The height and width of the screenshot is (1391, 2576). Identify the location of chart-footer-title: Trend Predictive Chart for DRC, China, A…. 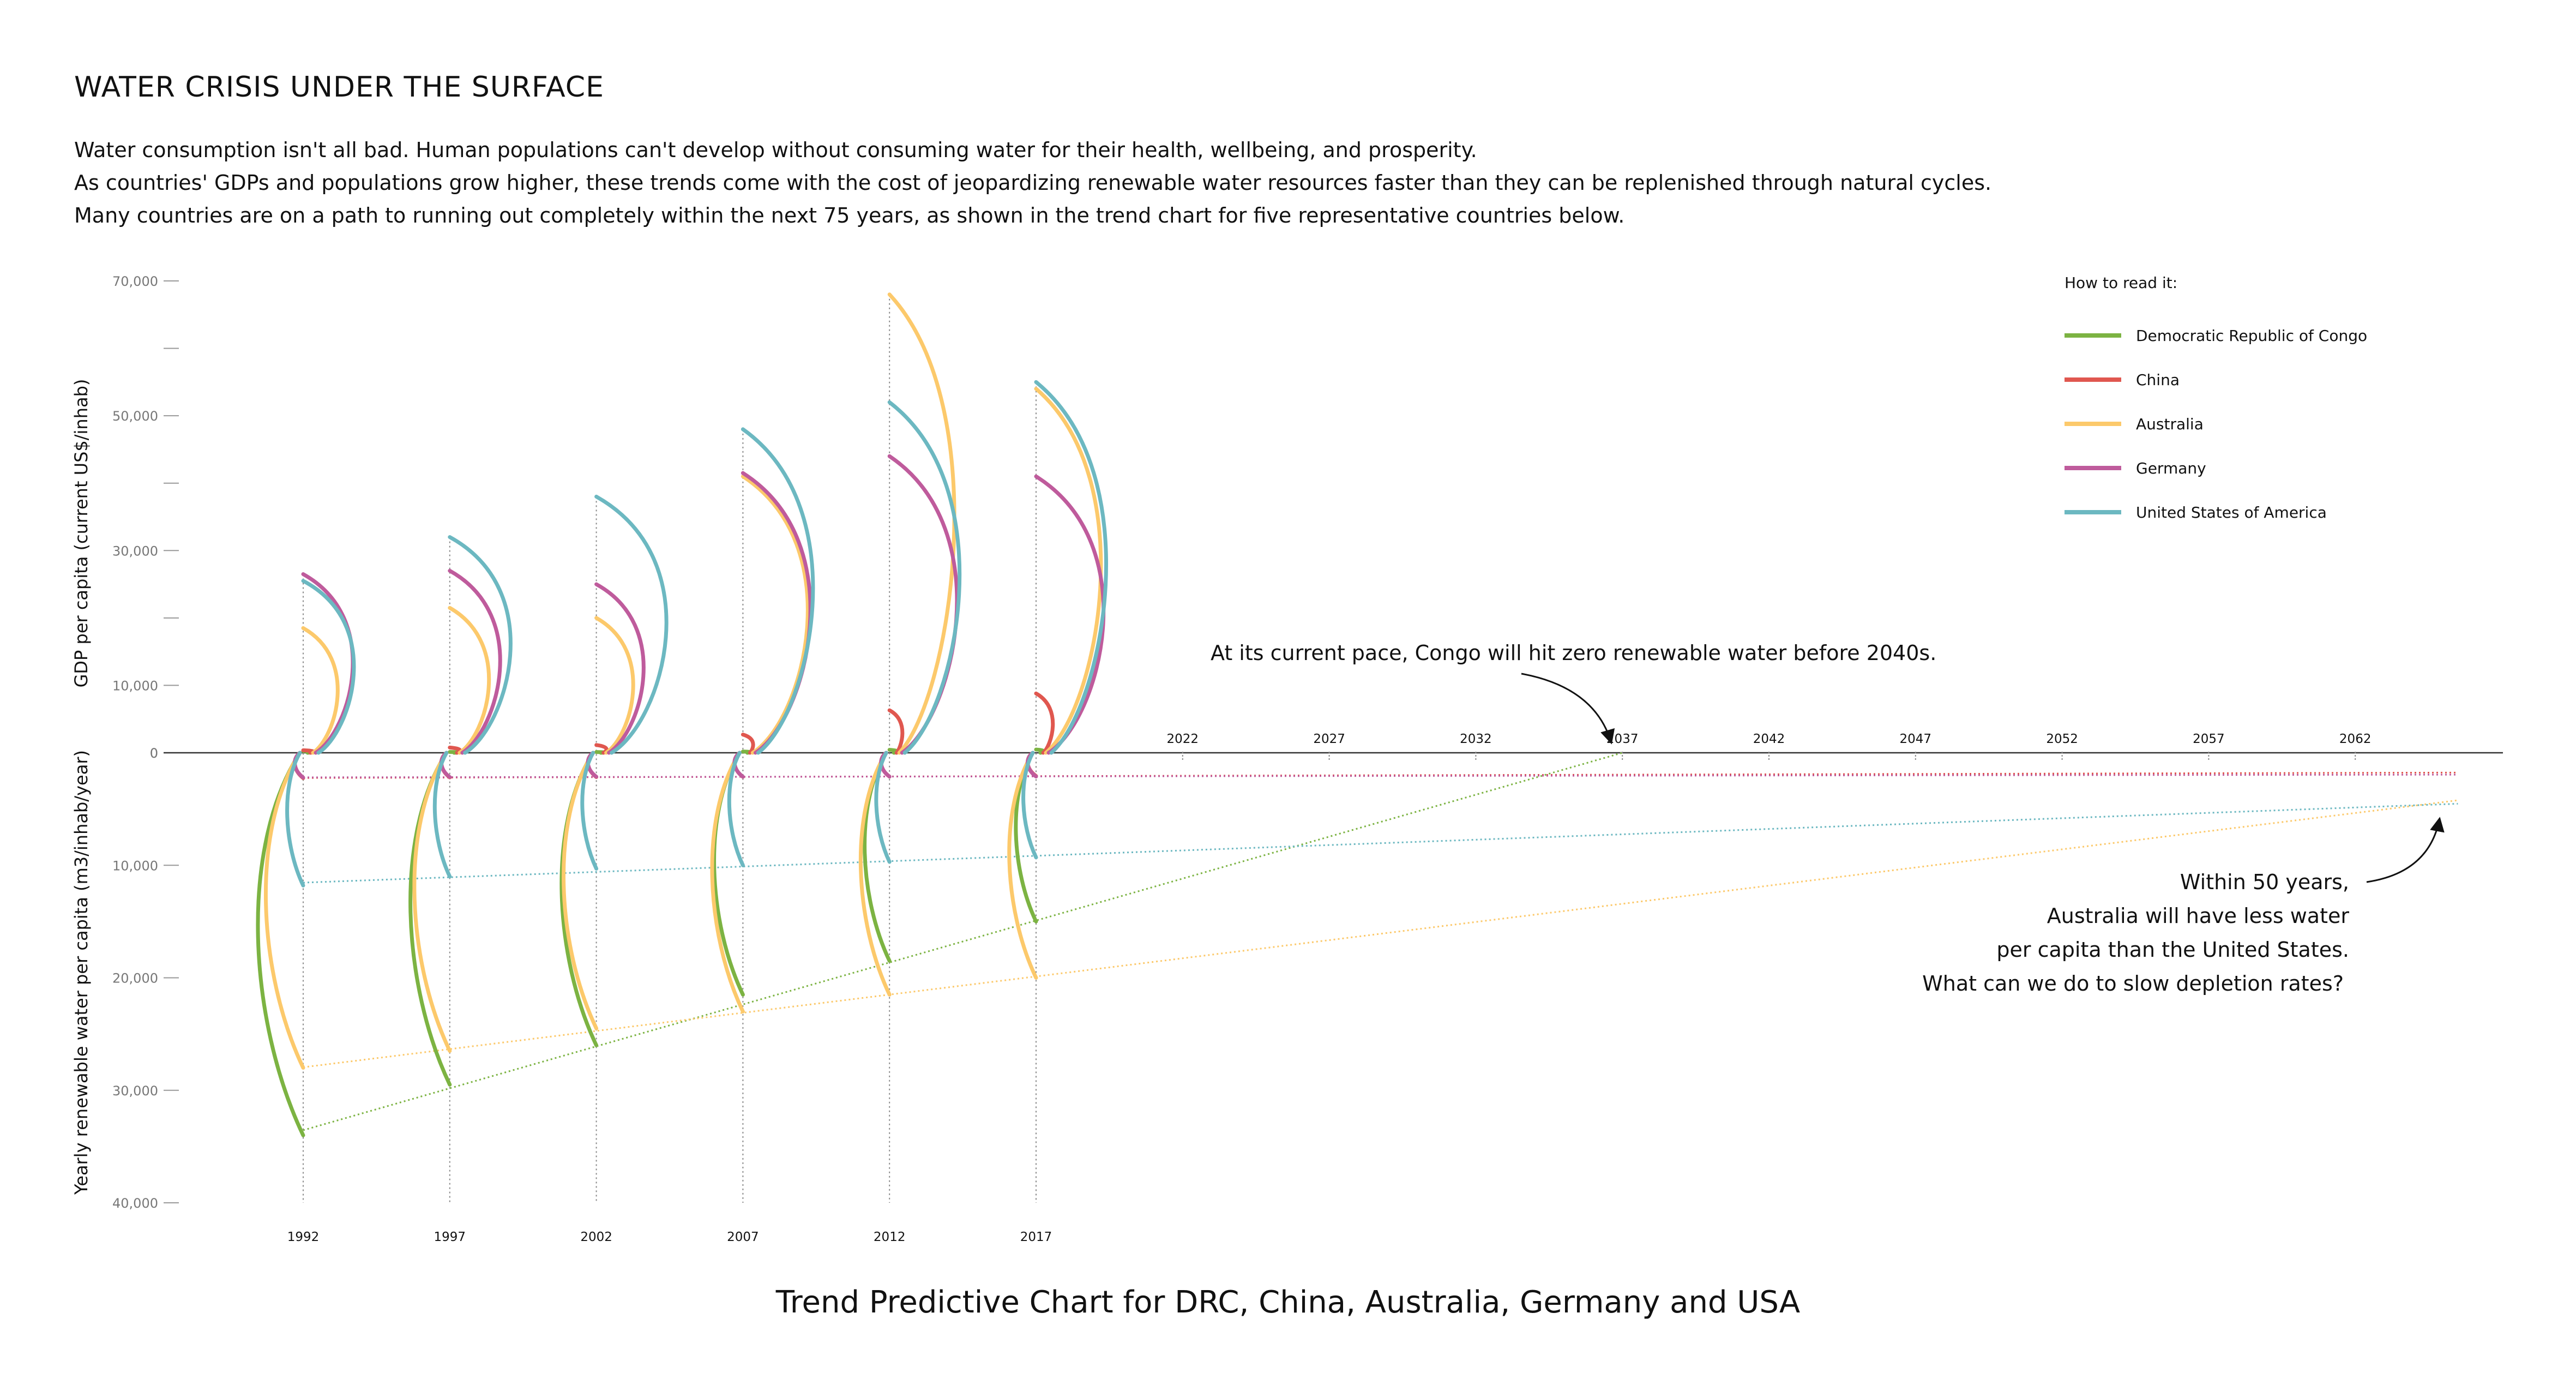
(1288, 1302).